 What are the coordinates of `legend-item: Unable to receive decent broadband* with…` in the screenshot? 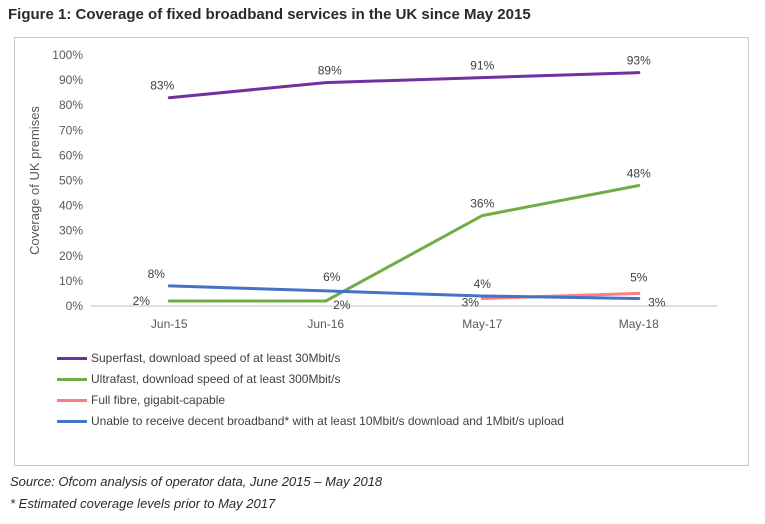 It's located at (310, 421).